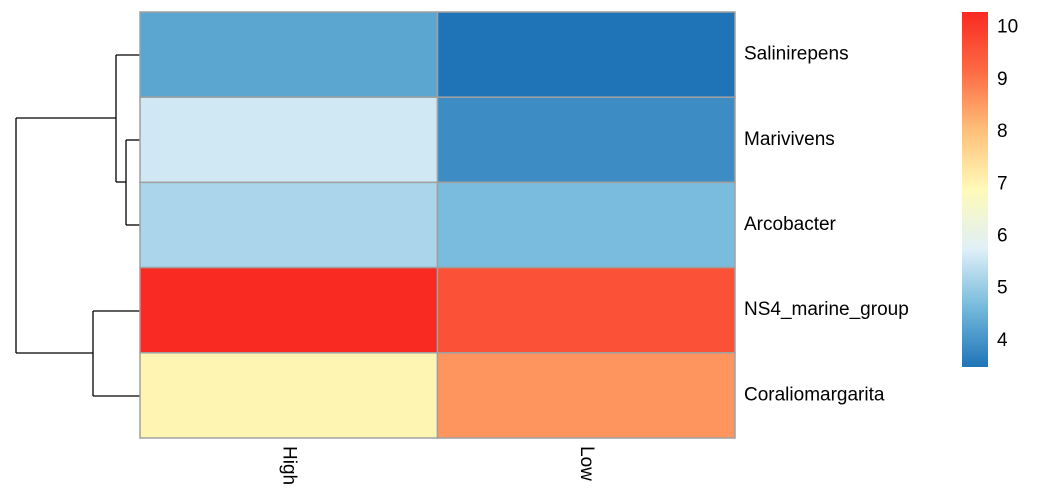 This screenshot has width=1037, height=492. I want to click on row-label: Salinirepens, so click(796, 54).